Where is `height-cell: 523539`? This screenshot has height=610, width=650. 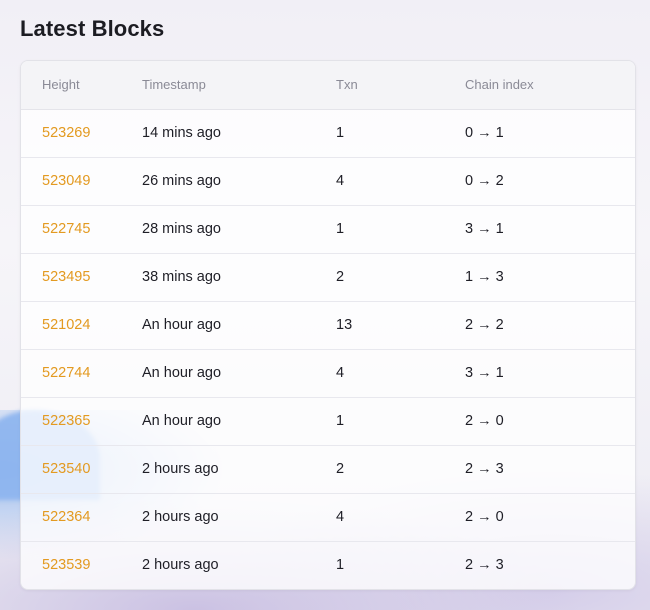
height-cell: 523539 is located at coordinates (81, 564).